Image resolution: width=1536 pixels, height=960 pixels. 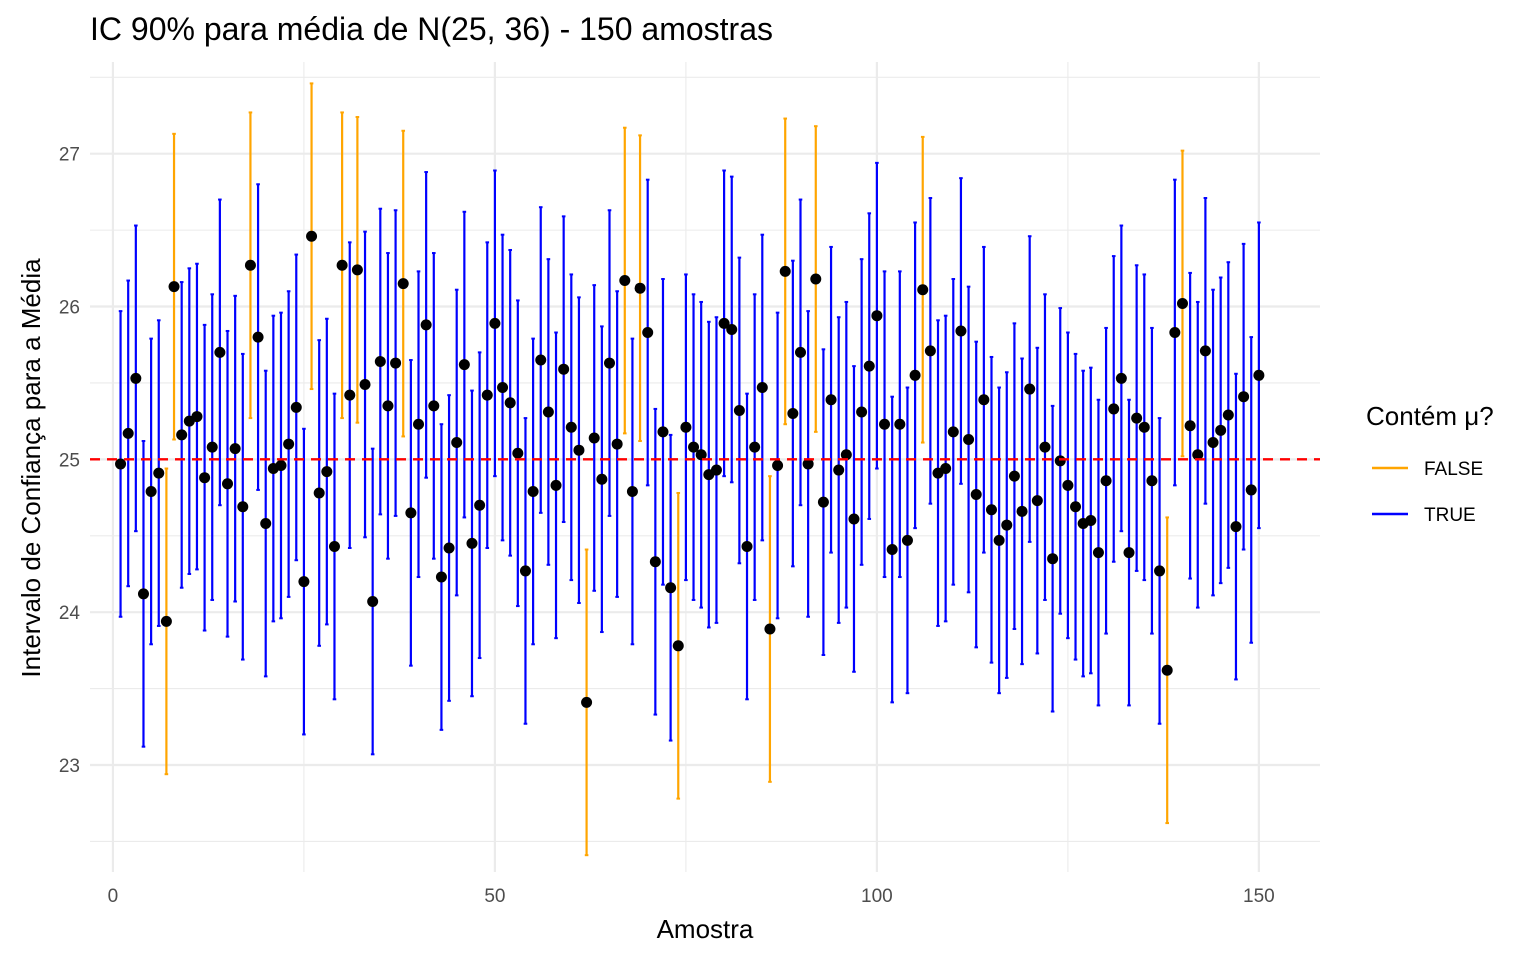 I want to click on legend-label-false: FALSE, so click(x=1453, y=469).